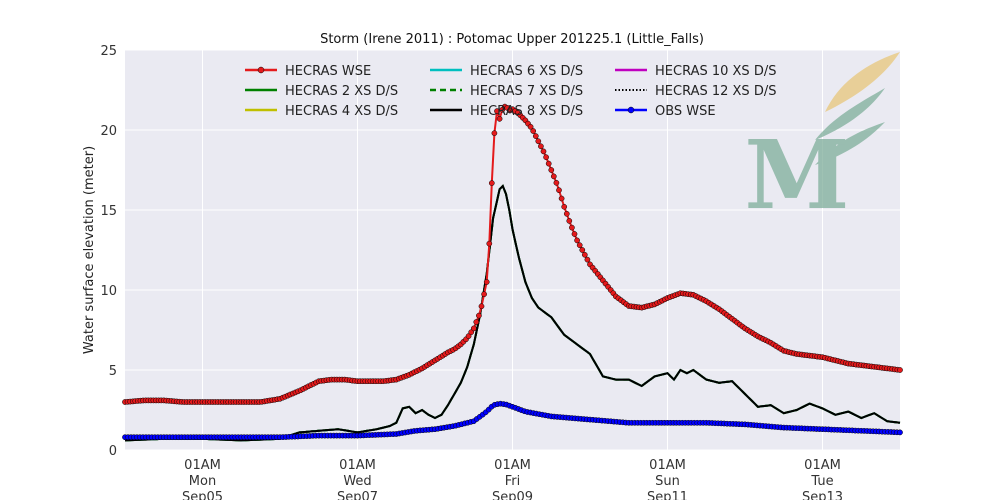 The width and height of the screenshot is (1000, 500). What do you see at coordinates (513, 481) in the screenshot?
I see `x-tick-label: Fri` at bounding box center [513, 481].